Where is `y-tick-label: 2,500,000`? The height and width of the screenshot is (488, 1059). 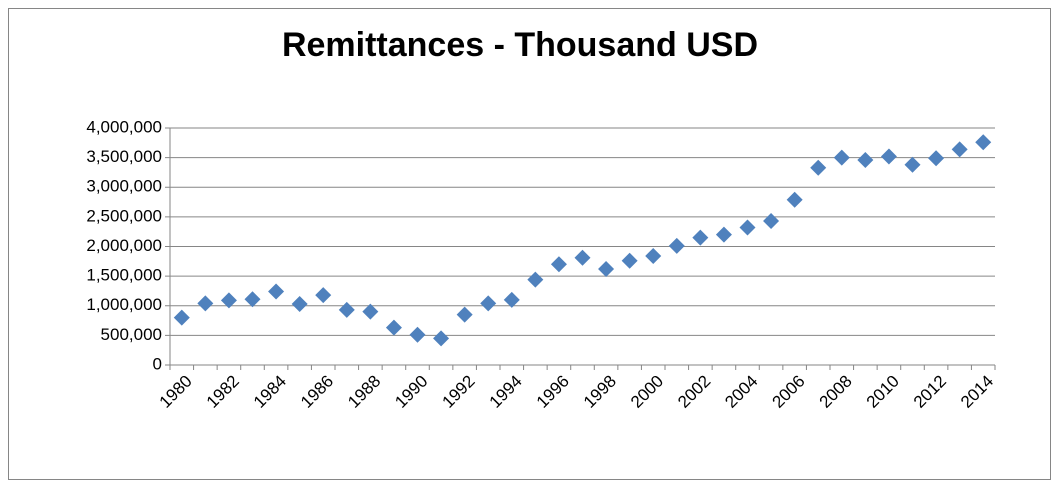 y-tick-label: 2,500,000 is located at coordinates (124, 215).